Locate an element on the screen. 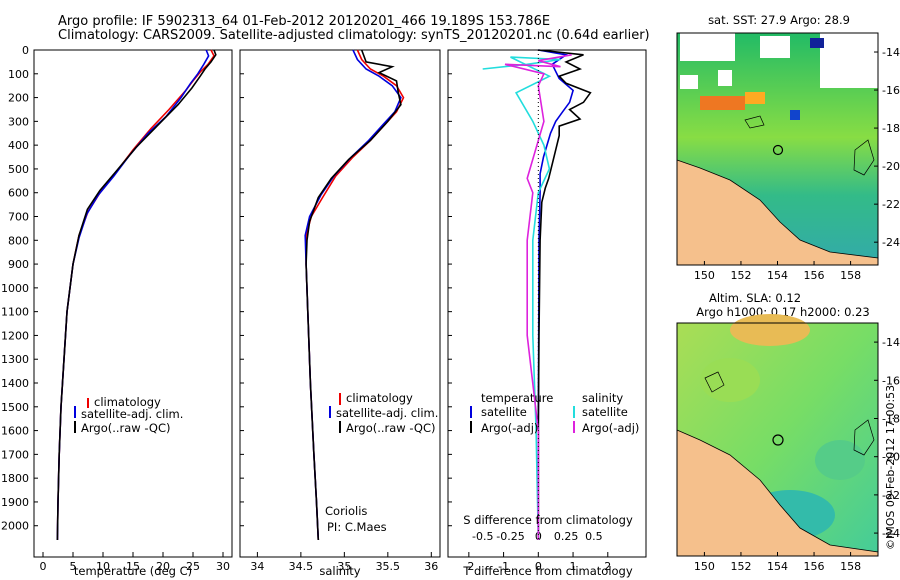 The image size is (900, 580). y-tick-label: 1300 is located at coordinates (15, 359).